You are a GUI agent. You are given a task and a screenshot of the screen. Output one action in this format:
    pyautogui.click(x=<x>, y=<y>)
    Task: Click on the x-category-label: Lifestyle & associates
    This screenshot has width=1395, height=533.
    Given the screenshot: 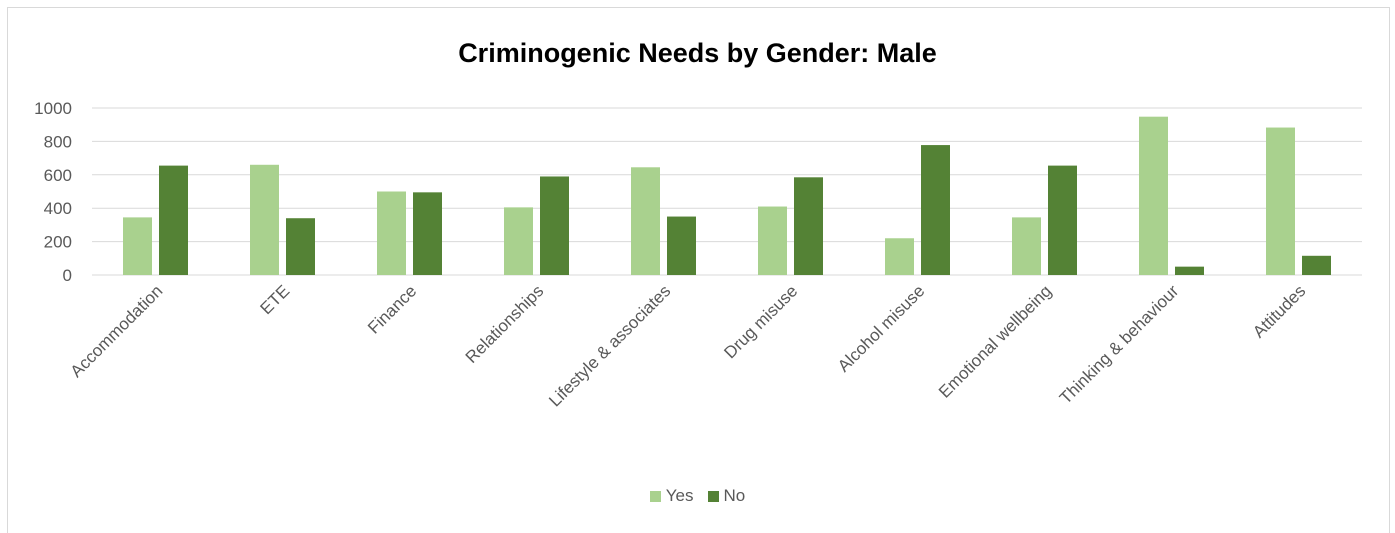 What is the action you would take?
    pyautogui.click(x=609, y=345)
    